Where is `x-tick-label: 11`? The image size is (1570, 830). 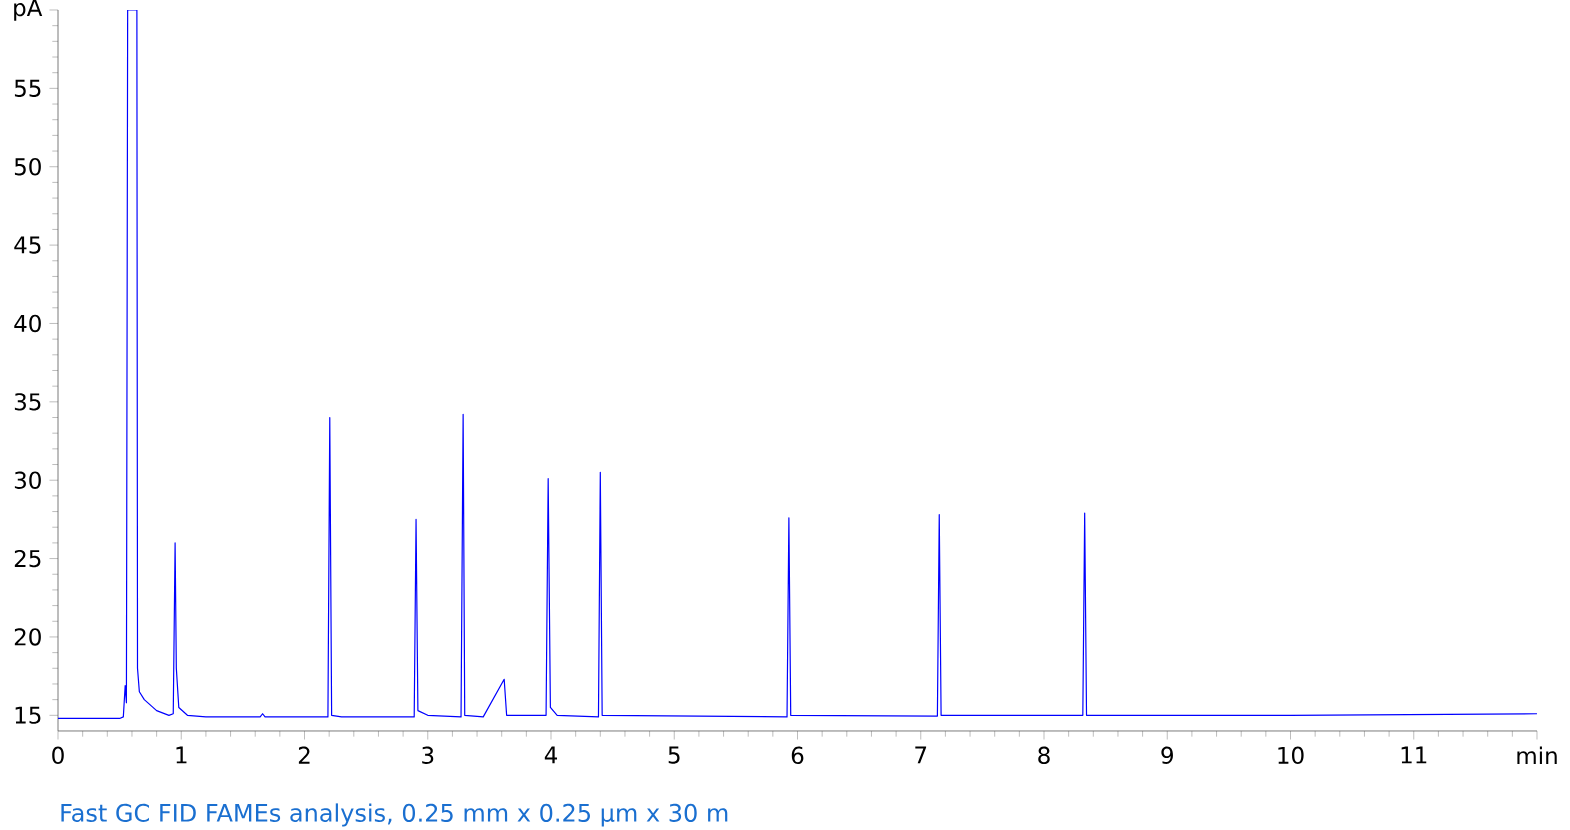 x-tick-label: 11 is located at coordinates (1414, 755).